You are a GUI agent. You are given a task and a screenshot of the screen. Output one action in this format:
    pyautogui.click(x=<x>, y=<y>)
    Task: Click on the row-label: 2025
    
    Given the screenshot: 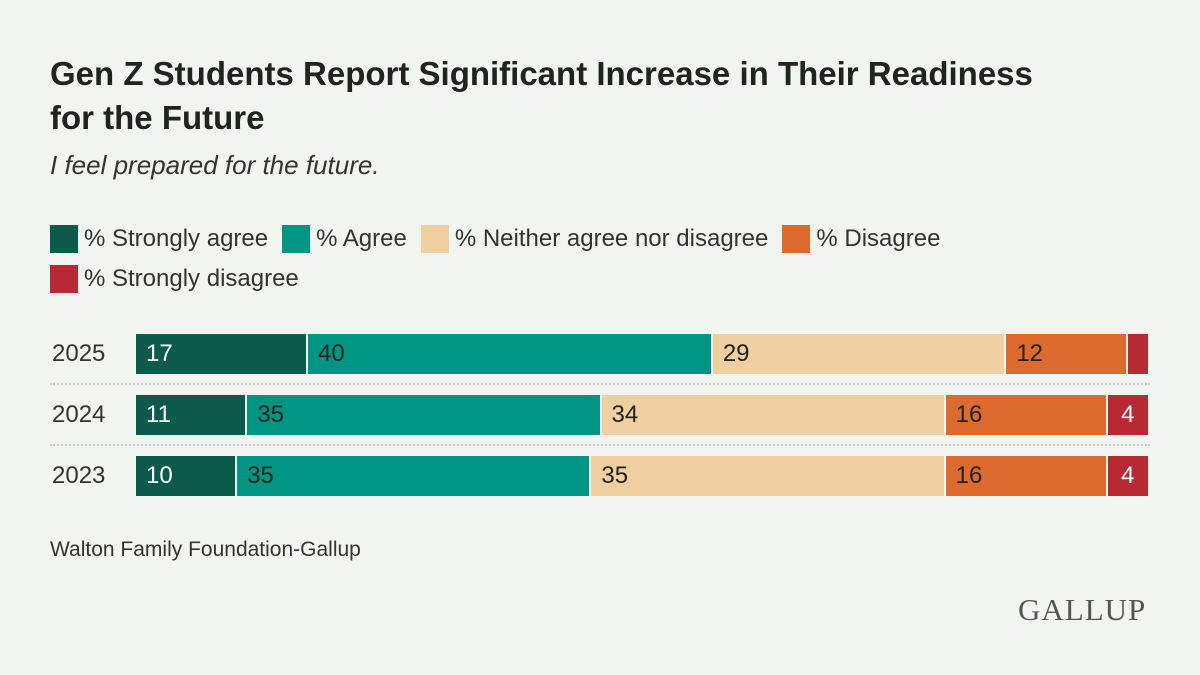 What is the action you would take?
    pyautogui.click(x=79, y=353)
    